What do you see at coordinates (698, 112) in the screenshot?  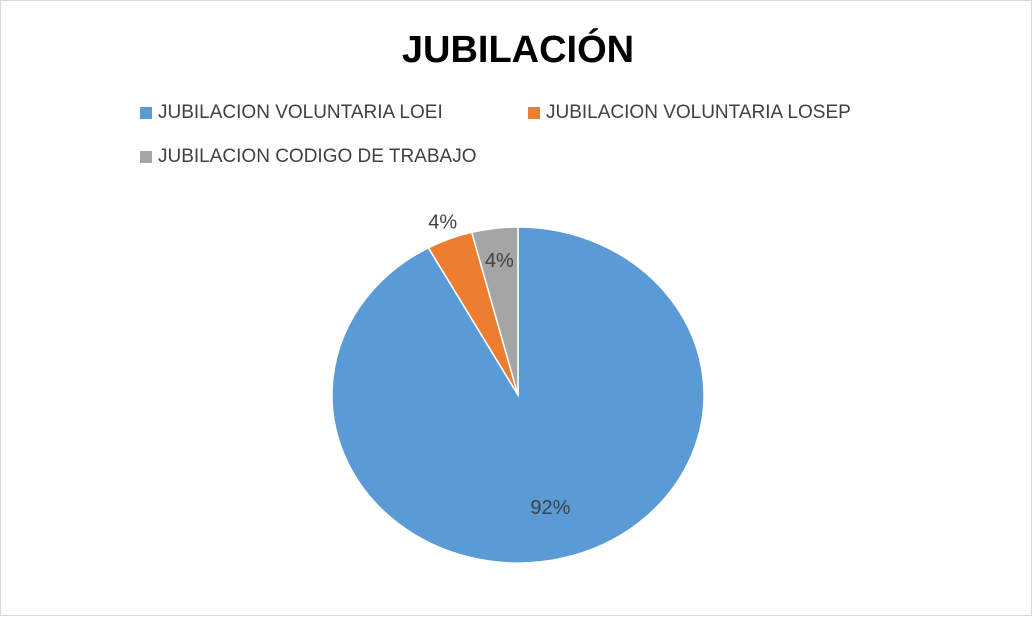 I see `legend-label: JUBILACION VOLUNTARIA LOSEP` at bounding box center [698, 112].